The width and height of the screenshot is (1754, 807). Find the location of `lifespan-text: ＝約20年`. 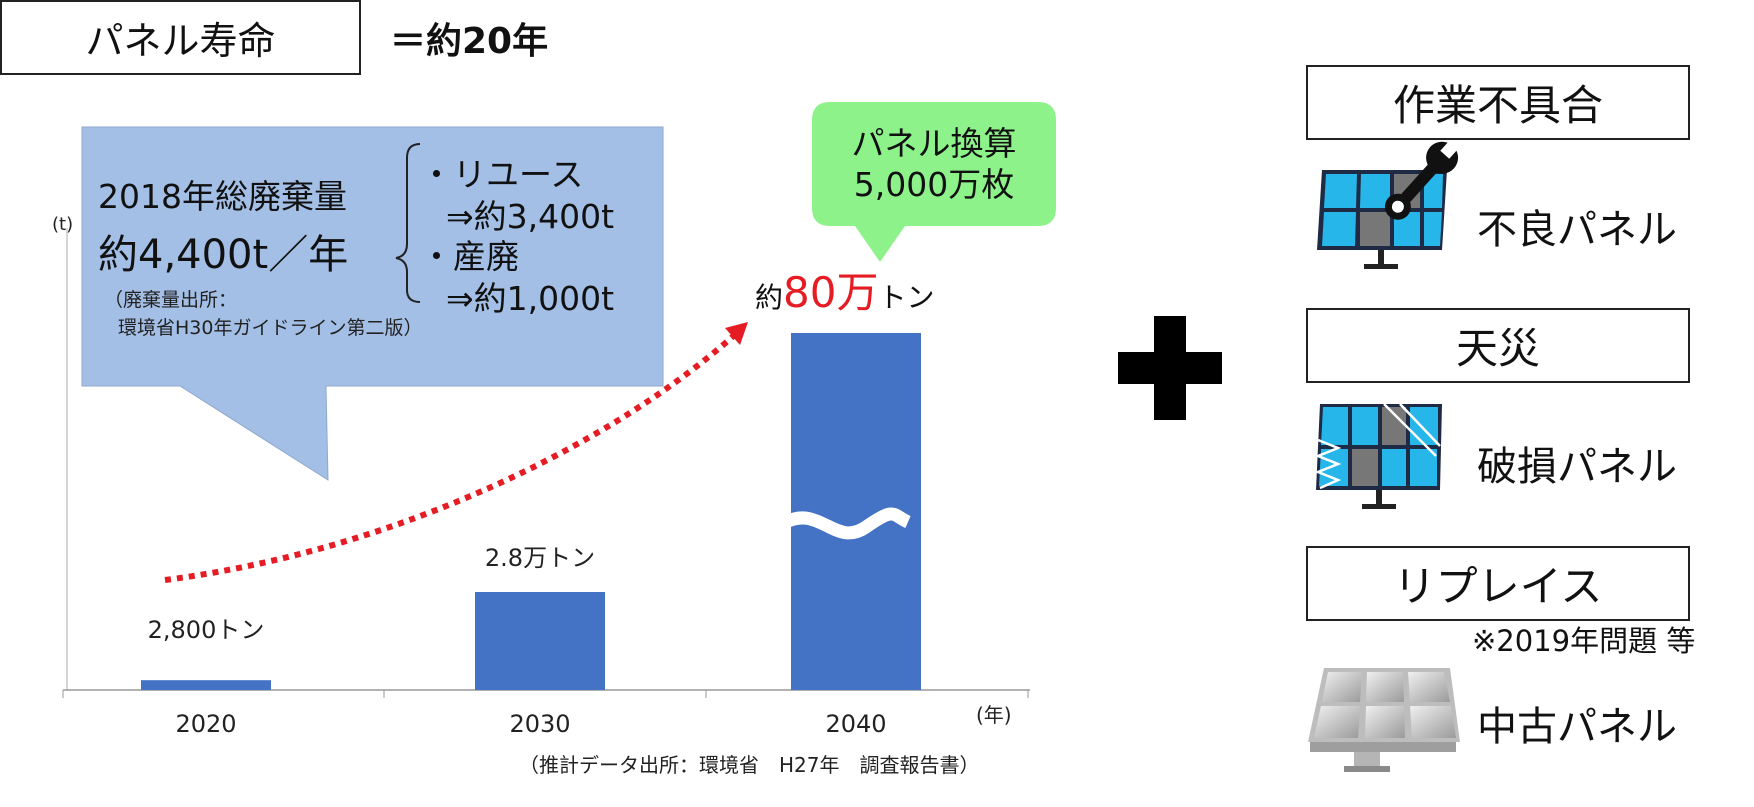

lifespan-text: ＝約20年 is located at coordinates (469, 41).